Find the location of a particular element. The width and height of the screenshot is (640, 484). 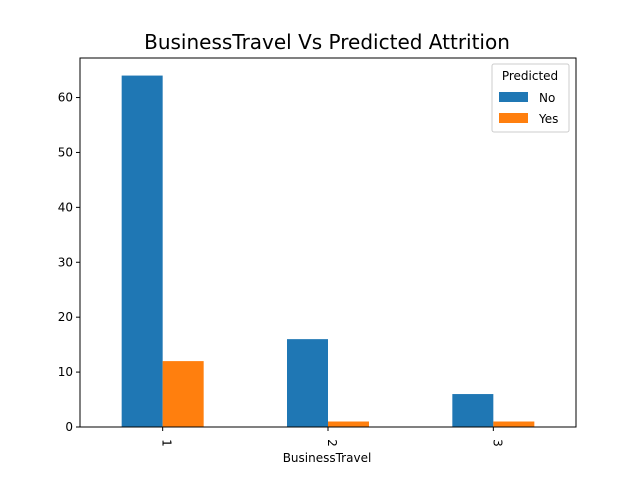

x-axis-label: BusinessTravel is located at coordinates (327, 458).